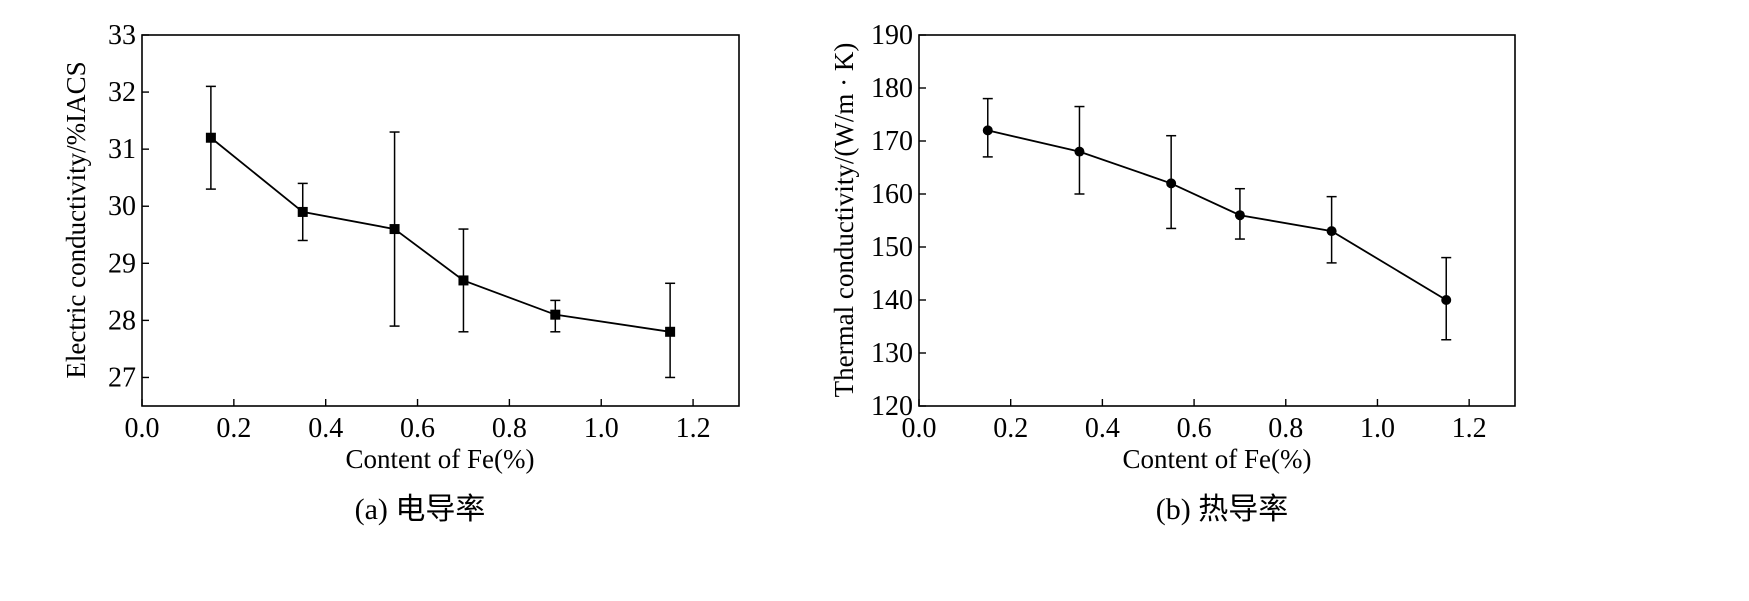  Describe the element at coordinates (892, 247) in the screenshot. I see `y-tick-label: 150` at that location.